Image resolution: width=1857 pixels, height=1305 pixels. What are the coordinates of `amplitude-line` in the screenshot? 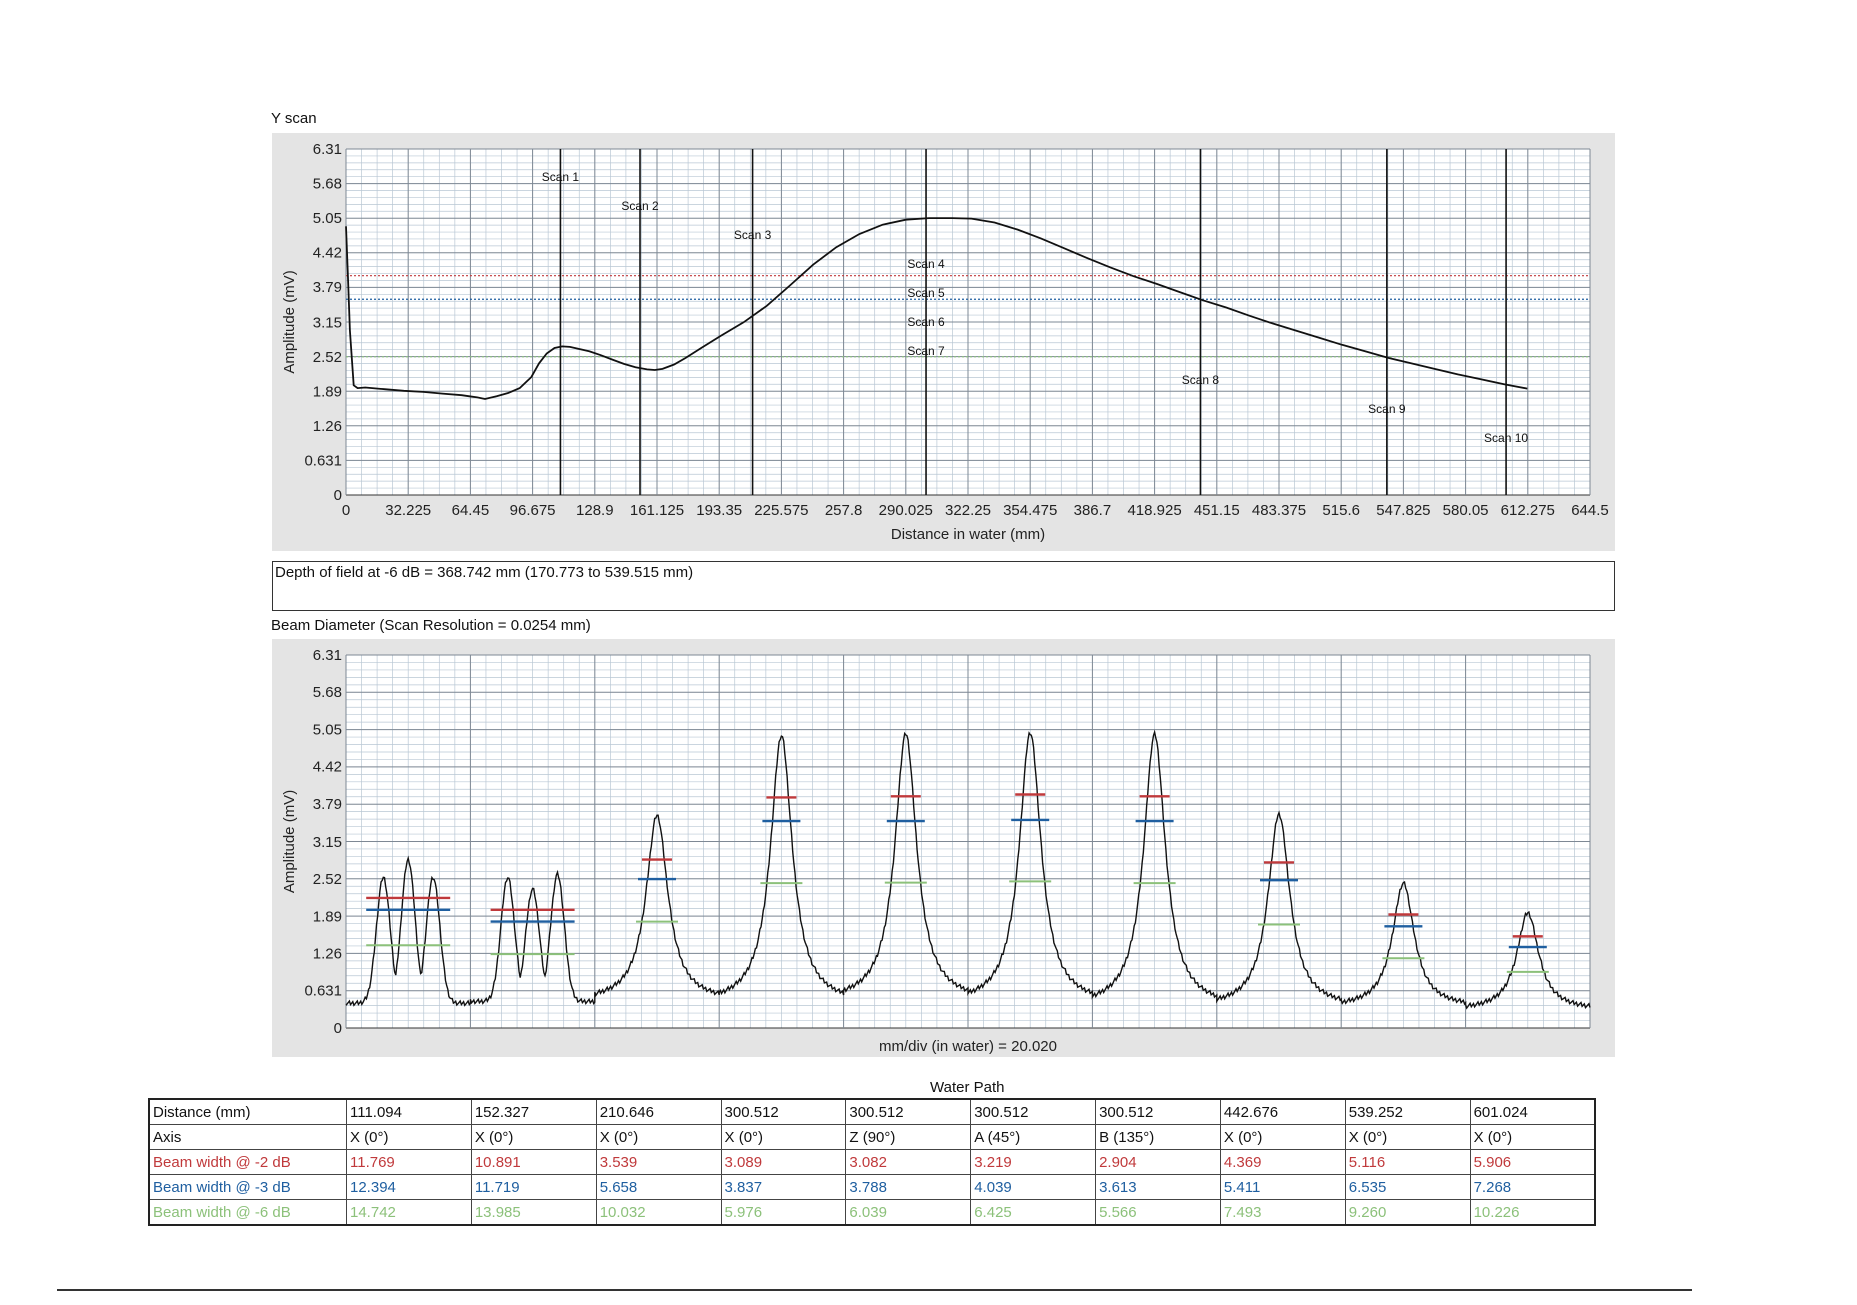 It's located at (936, 308).